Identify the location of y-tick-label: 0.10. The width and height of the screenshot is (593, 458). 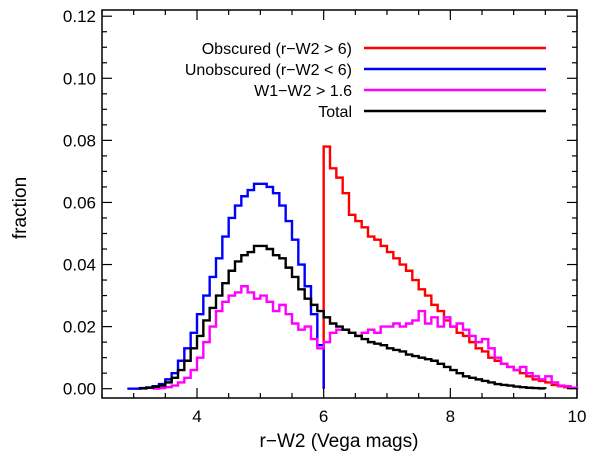
(79, 78).